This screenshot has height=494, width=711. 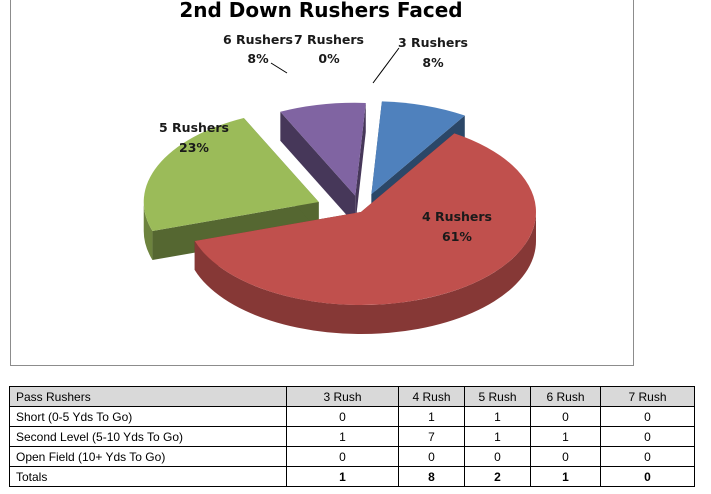 What do you see at coordinates (431, 476) in the screenshot?
I see `table-cell: 8` at bounding box center [431, 476].